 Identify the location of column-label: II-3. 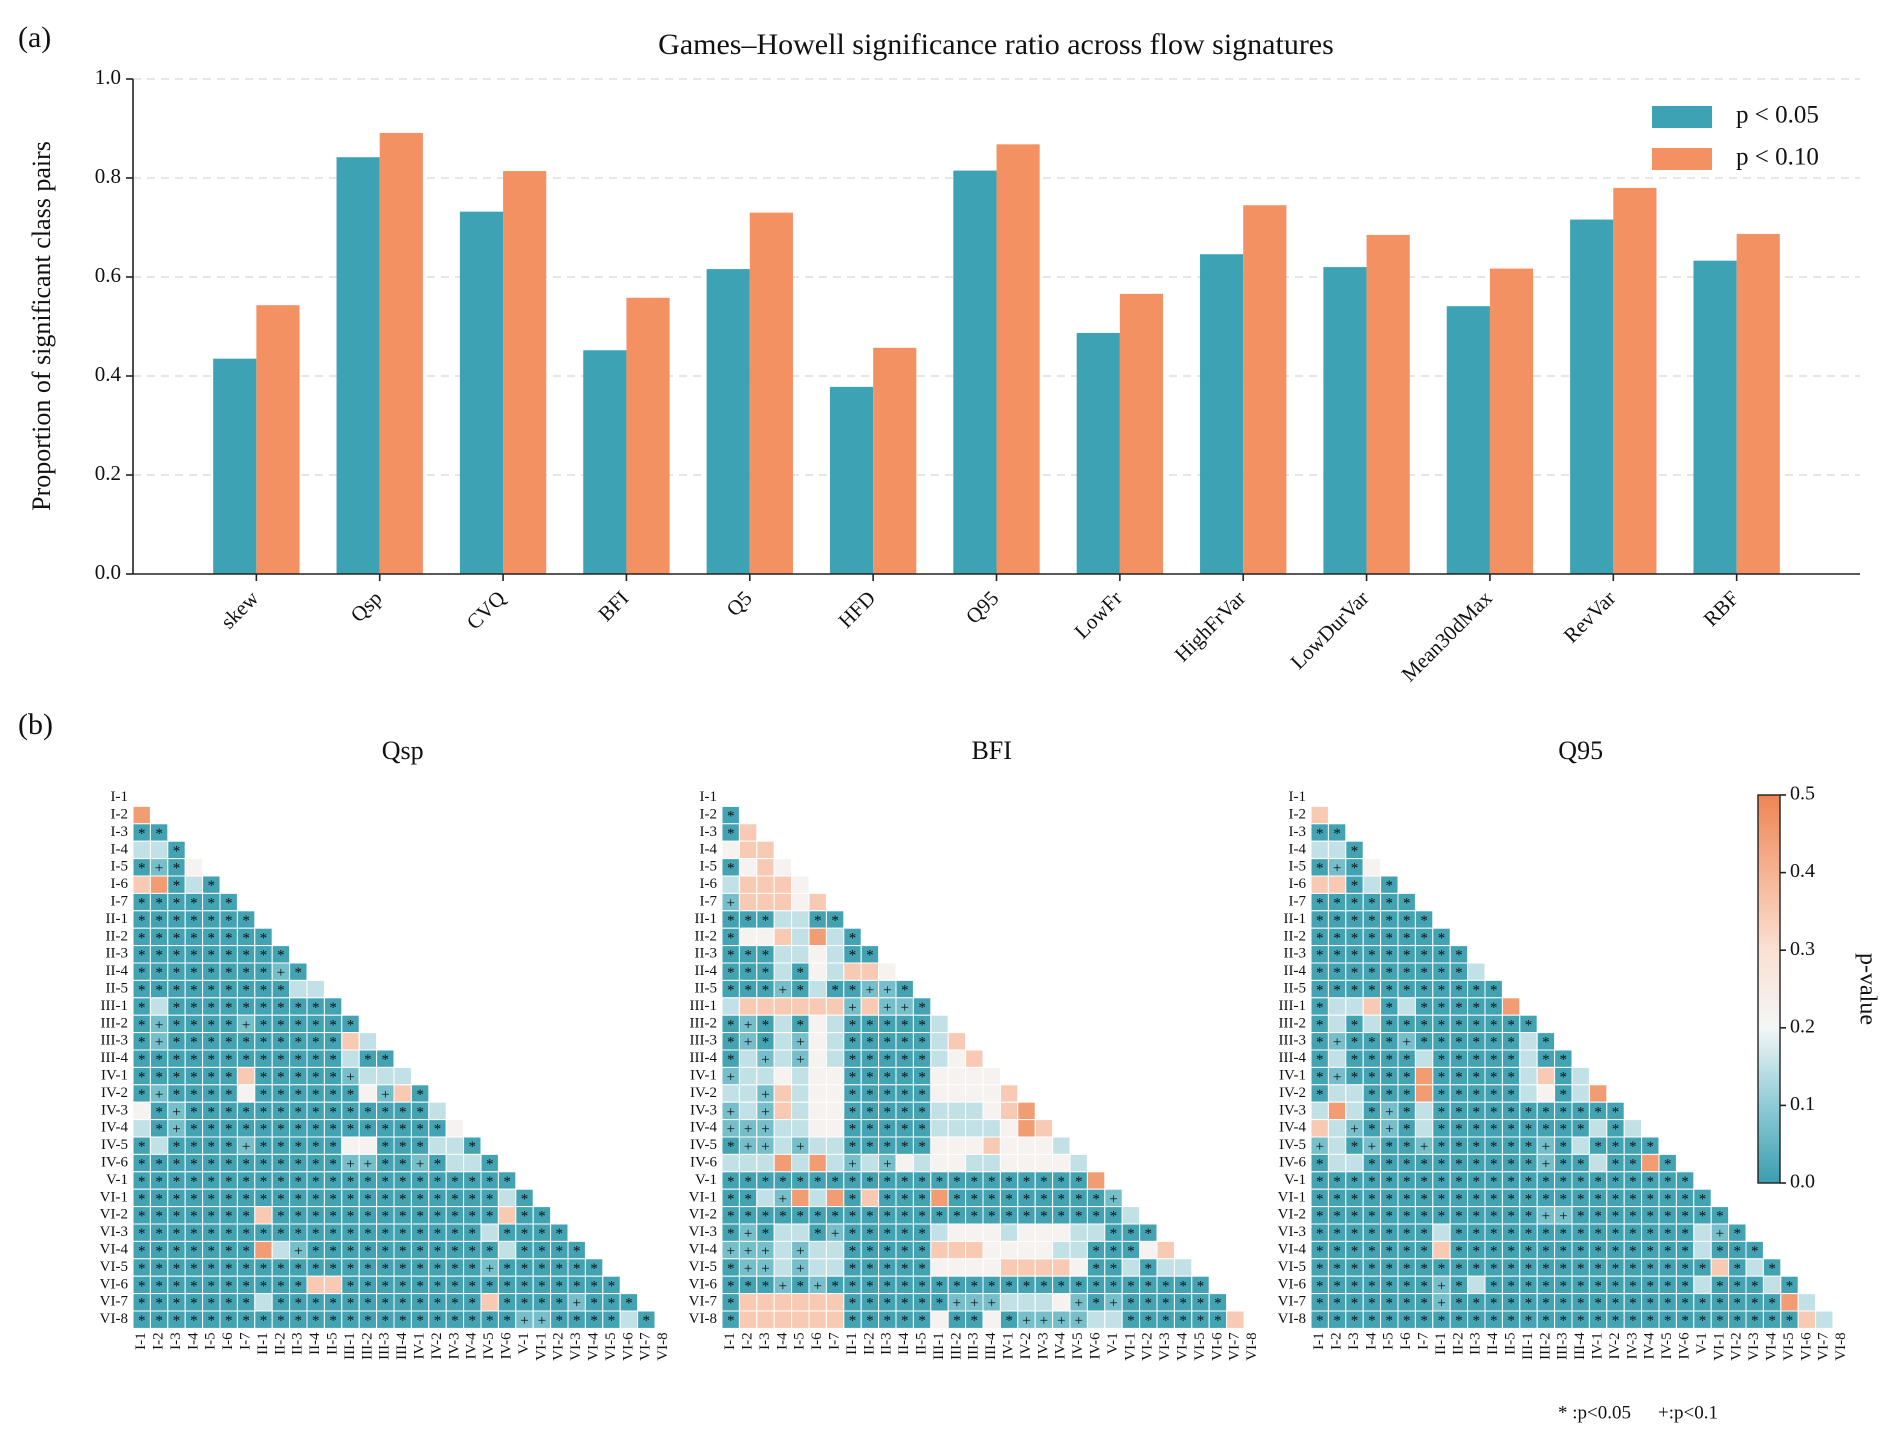
(887, 1343).